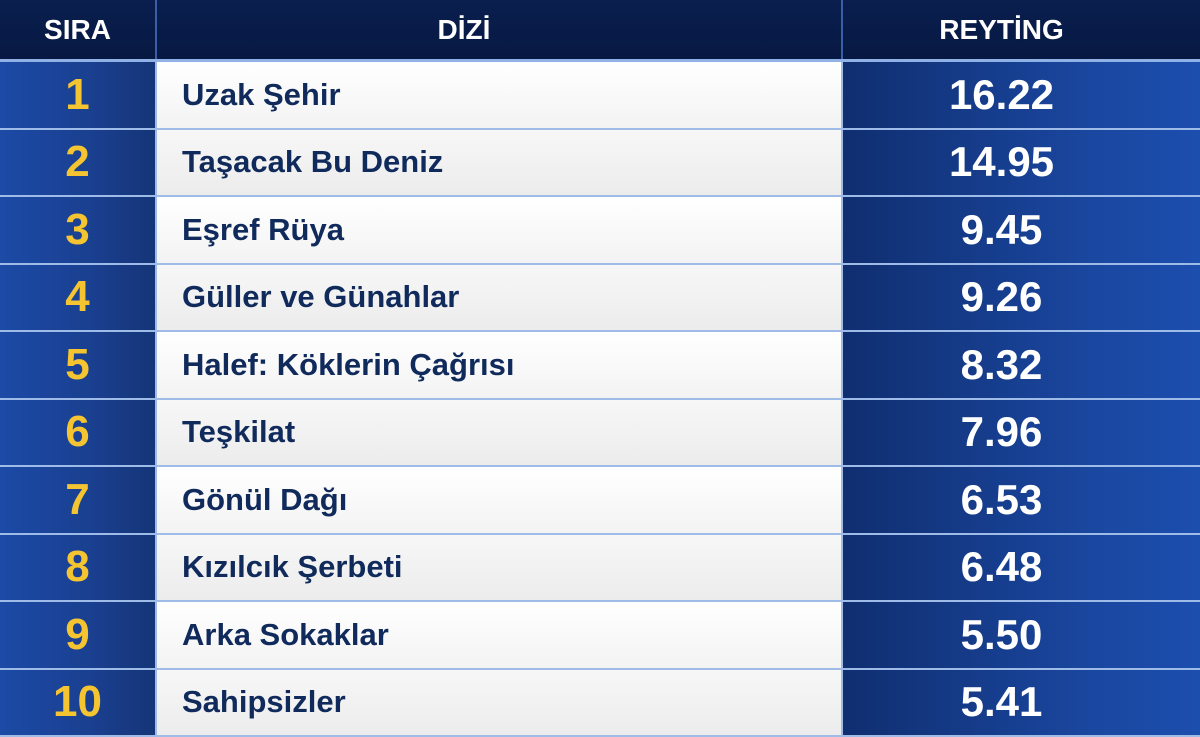 The width and height of the screenshot is (1200, 737). What do you see at coordinates (77, 702) in the screenshot?
I see `rank-cell: 10` at bounding box center [77, 702].